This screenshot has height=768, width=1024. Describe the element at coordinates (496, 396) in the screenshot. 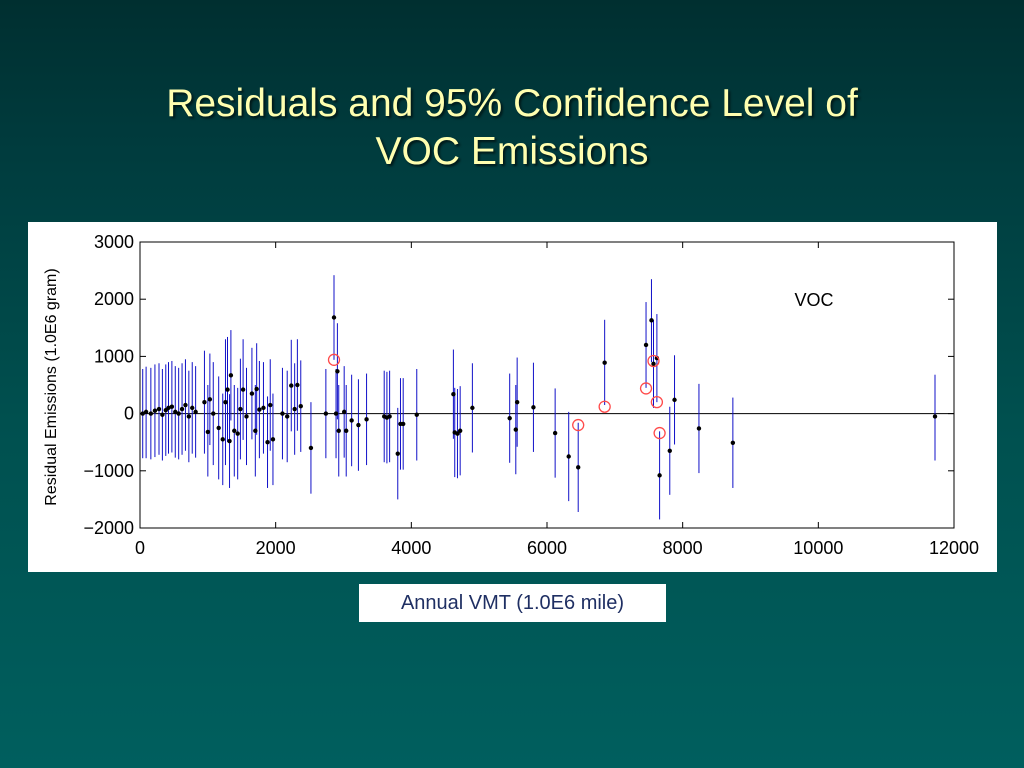

I see `outlier-circles` at that location.